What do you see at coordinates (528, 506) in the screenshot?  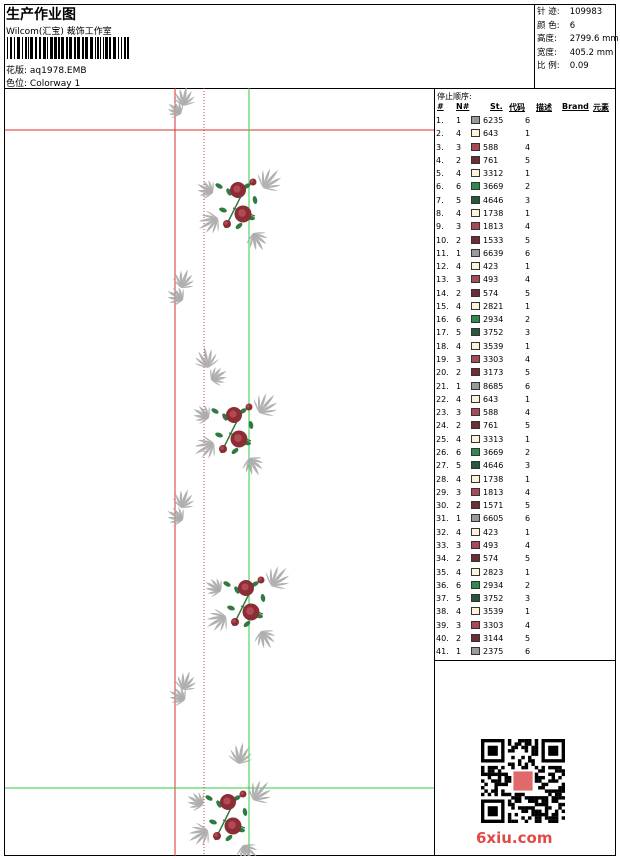 I see `row-element: 5` at bounding box center [528, 506].